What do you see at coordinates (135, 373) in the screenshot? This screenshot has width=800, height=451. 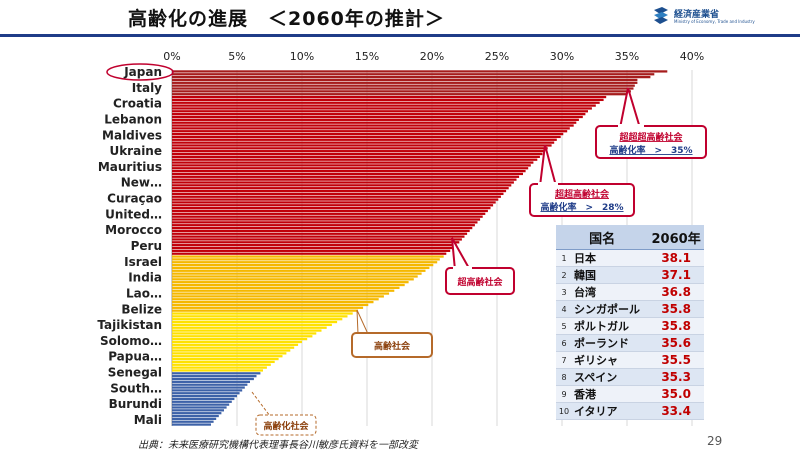 I see `y-tick-label: Senegal` at bounding box center [135, 373].